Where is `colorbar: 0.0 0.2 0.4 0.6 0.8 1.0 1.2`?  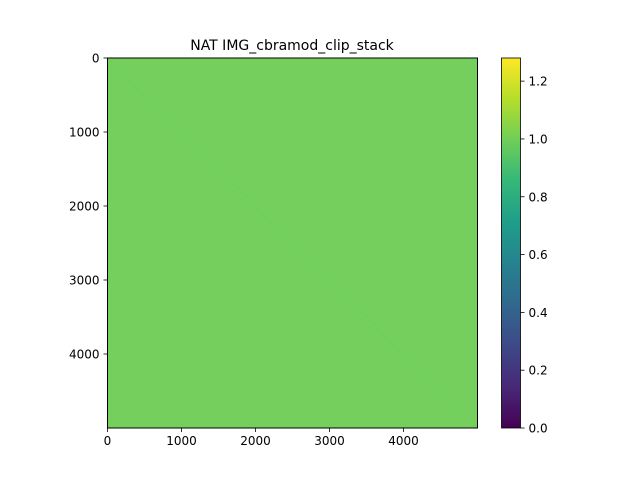
colorbar: 0.0 0.2 0.4 0.6 0.8 1.0 1.2 is located at coordinates (524, 246).